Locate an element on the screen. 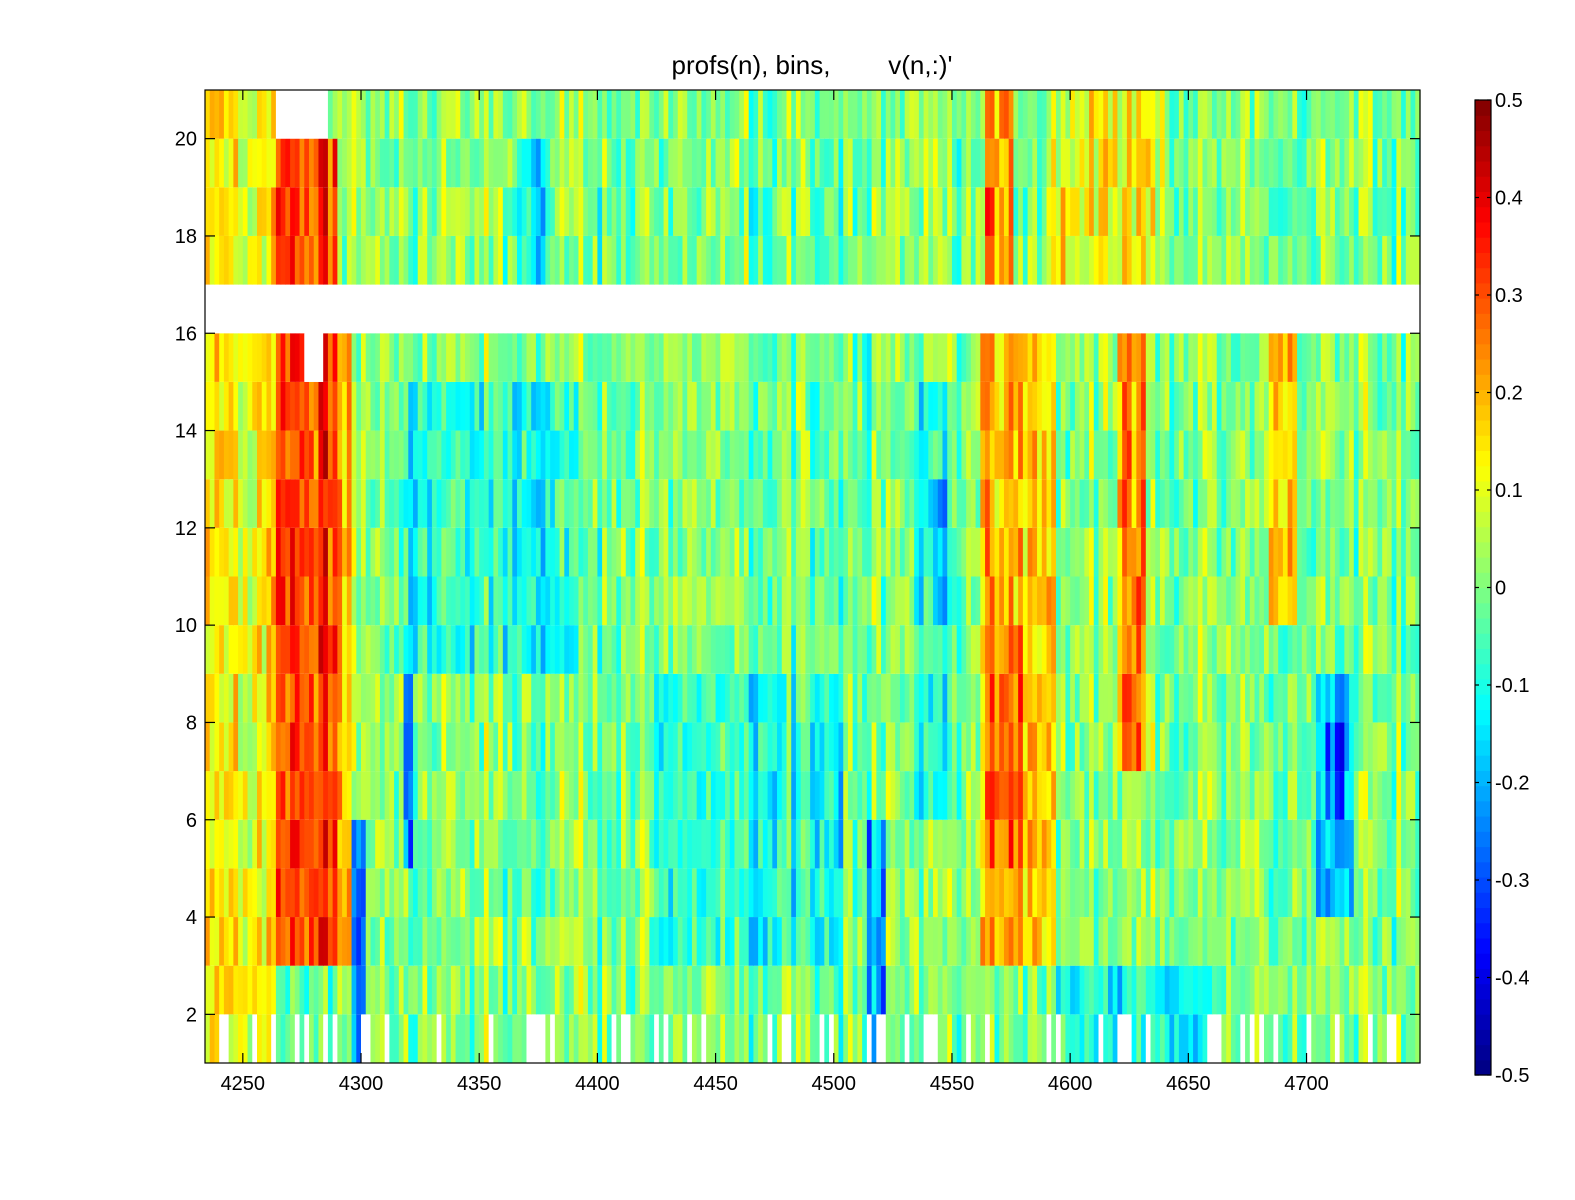 The height and width of the screenshot is (1200, 1575). colorbar: -0.5-0.4-0.3-0.2-0.100.10.20.30.40.5 is located at coordinates (1501, 588).